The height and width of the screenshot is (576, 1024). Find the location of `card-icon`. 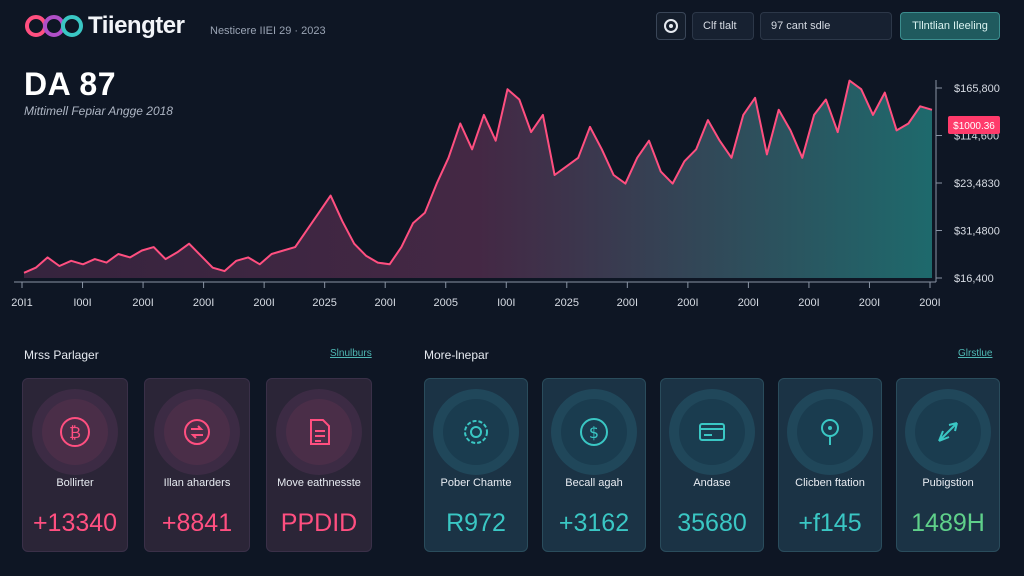

card-icon is located at coordinates (712, 432).